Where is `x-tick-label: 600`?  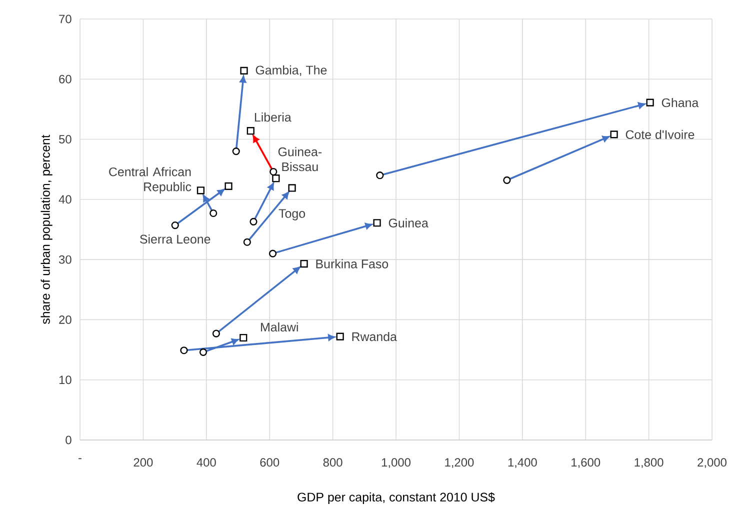
x-tick-label: 600 is located at coordinates (270, 462).